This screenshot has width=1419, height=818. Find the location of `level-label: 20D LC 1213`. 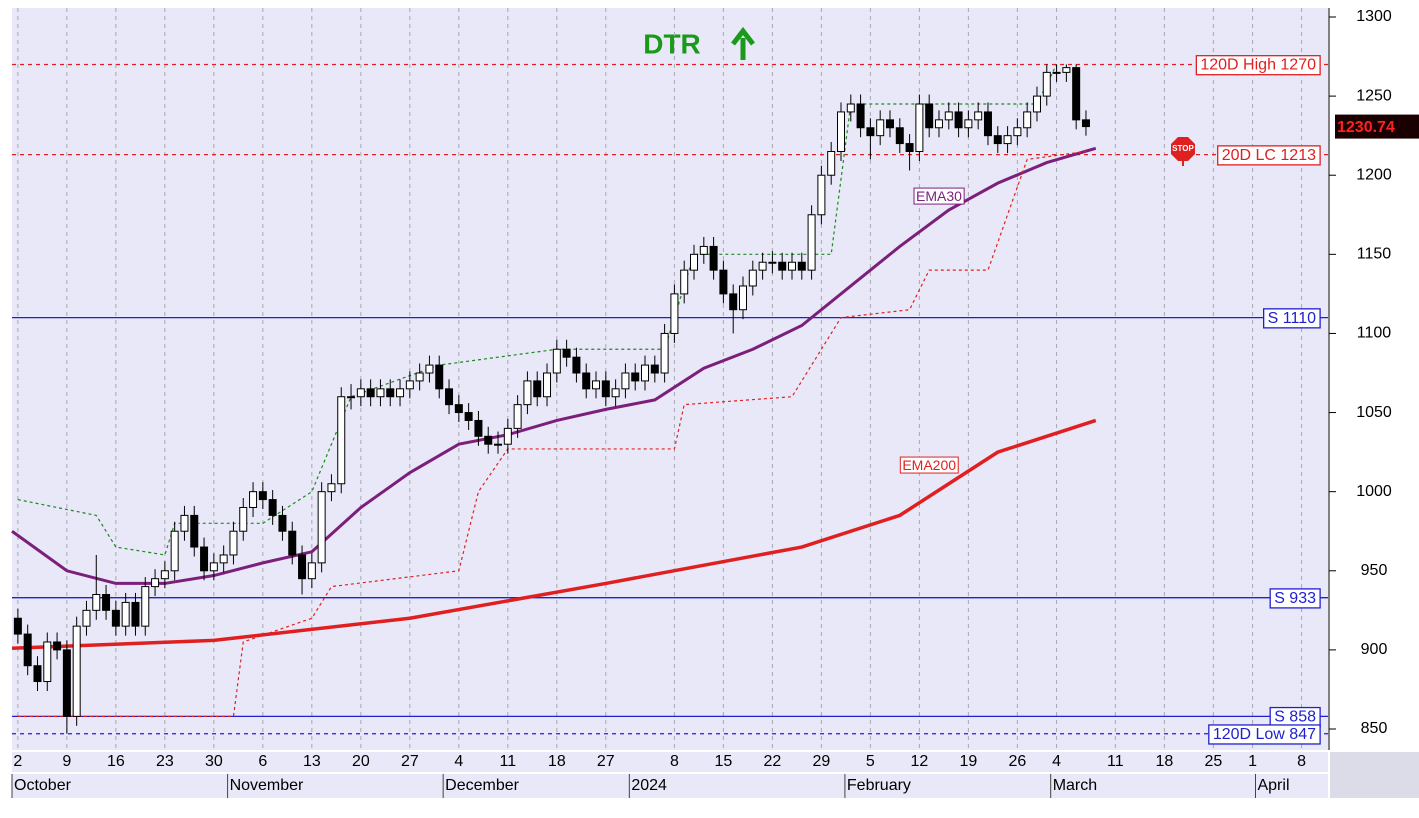

level-label: 20D LC 1213 is located at coordinates (1269, 155).